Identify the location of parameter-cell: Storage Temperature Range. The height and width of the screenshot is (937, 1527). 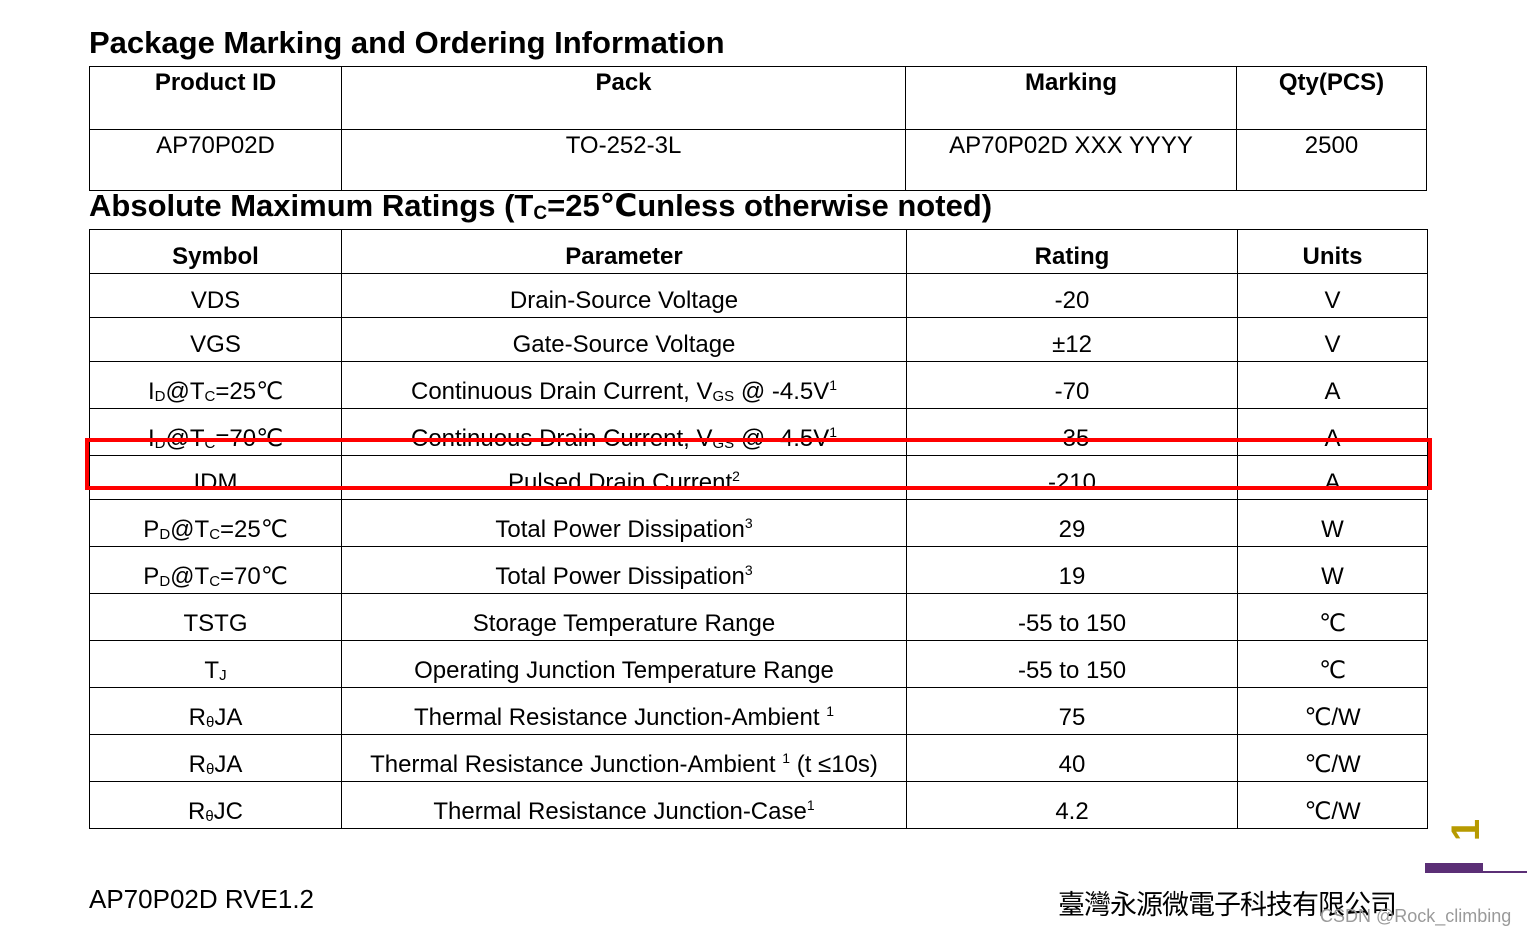
(624, 617).